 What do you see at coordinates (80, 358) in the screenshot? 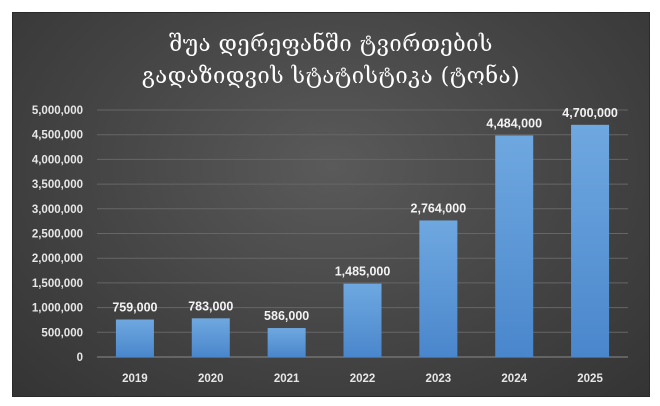
I see `y-tick-label: 0` at bounding box center [80, 358].